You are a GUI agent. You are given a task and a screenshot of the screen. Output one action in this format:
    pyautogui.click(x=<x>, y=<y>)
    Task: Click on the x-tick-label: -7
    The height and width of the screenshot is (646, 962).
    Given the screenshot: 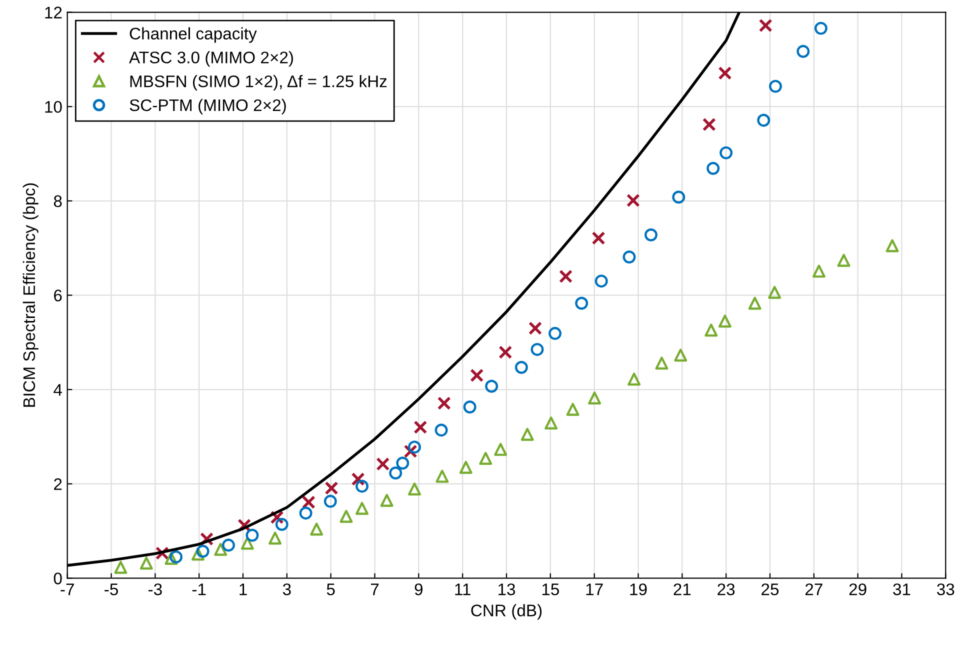 What is the action you would take?
    pyautogui.click(x=67, y=590)
    